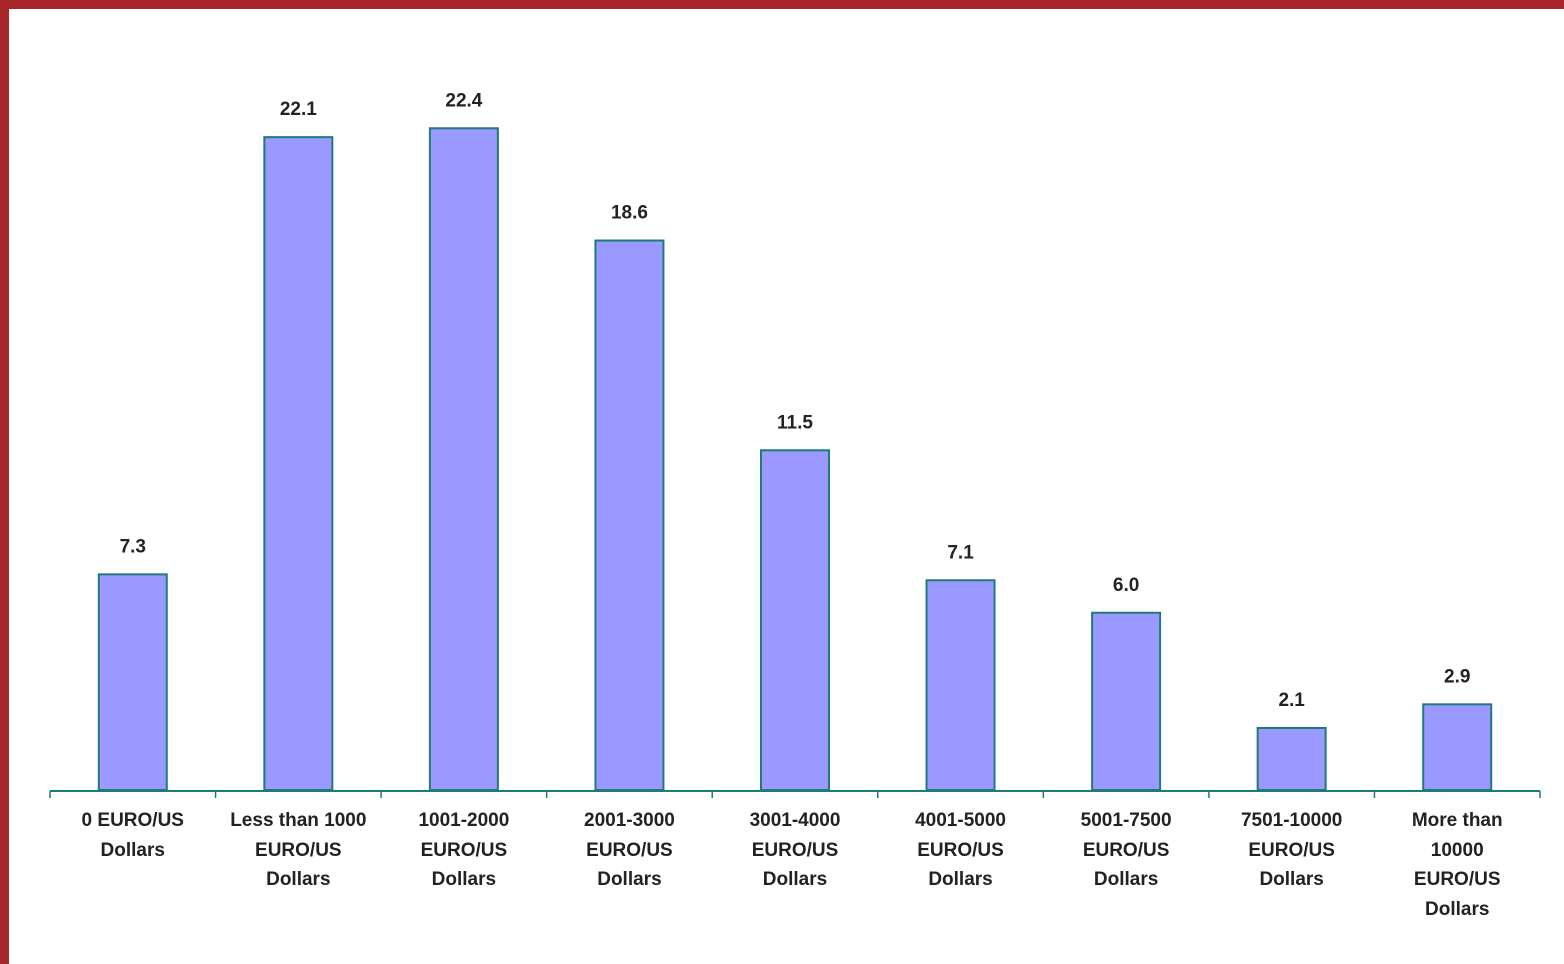 The width and height of the screenshot is (1564, 964). I want to click on data-label: 7.3, so click(133, 546).